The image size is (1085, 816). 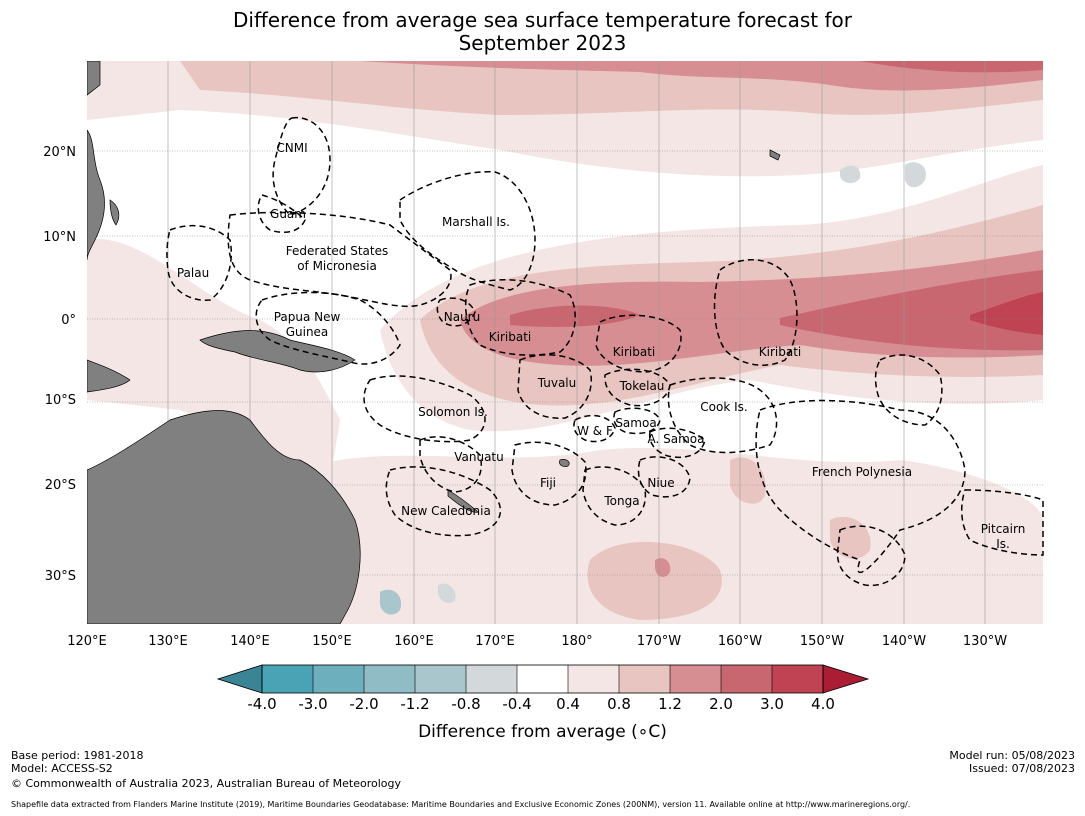 I want to click on anomaly-patch-hot-north, so click(x=951, y=67).